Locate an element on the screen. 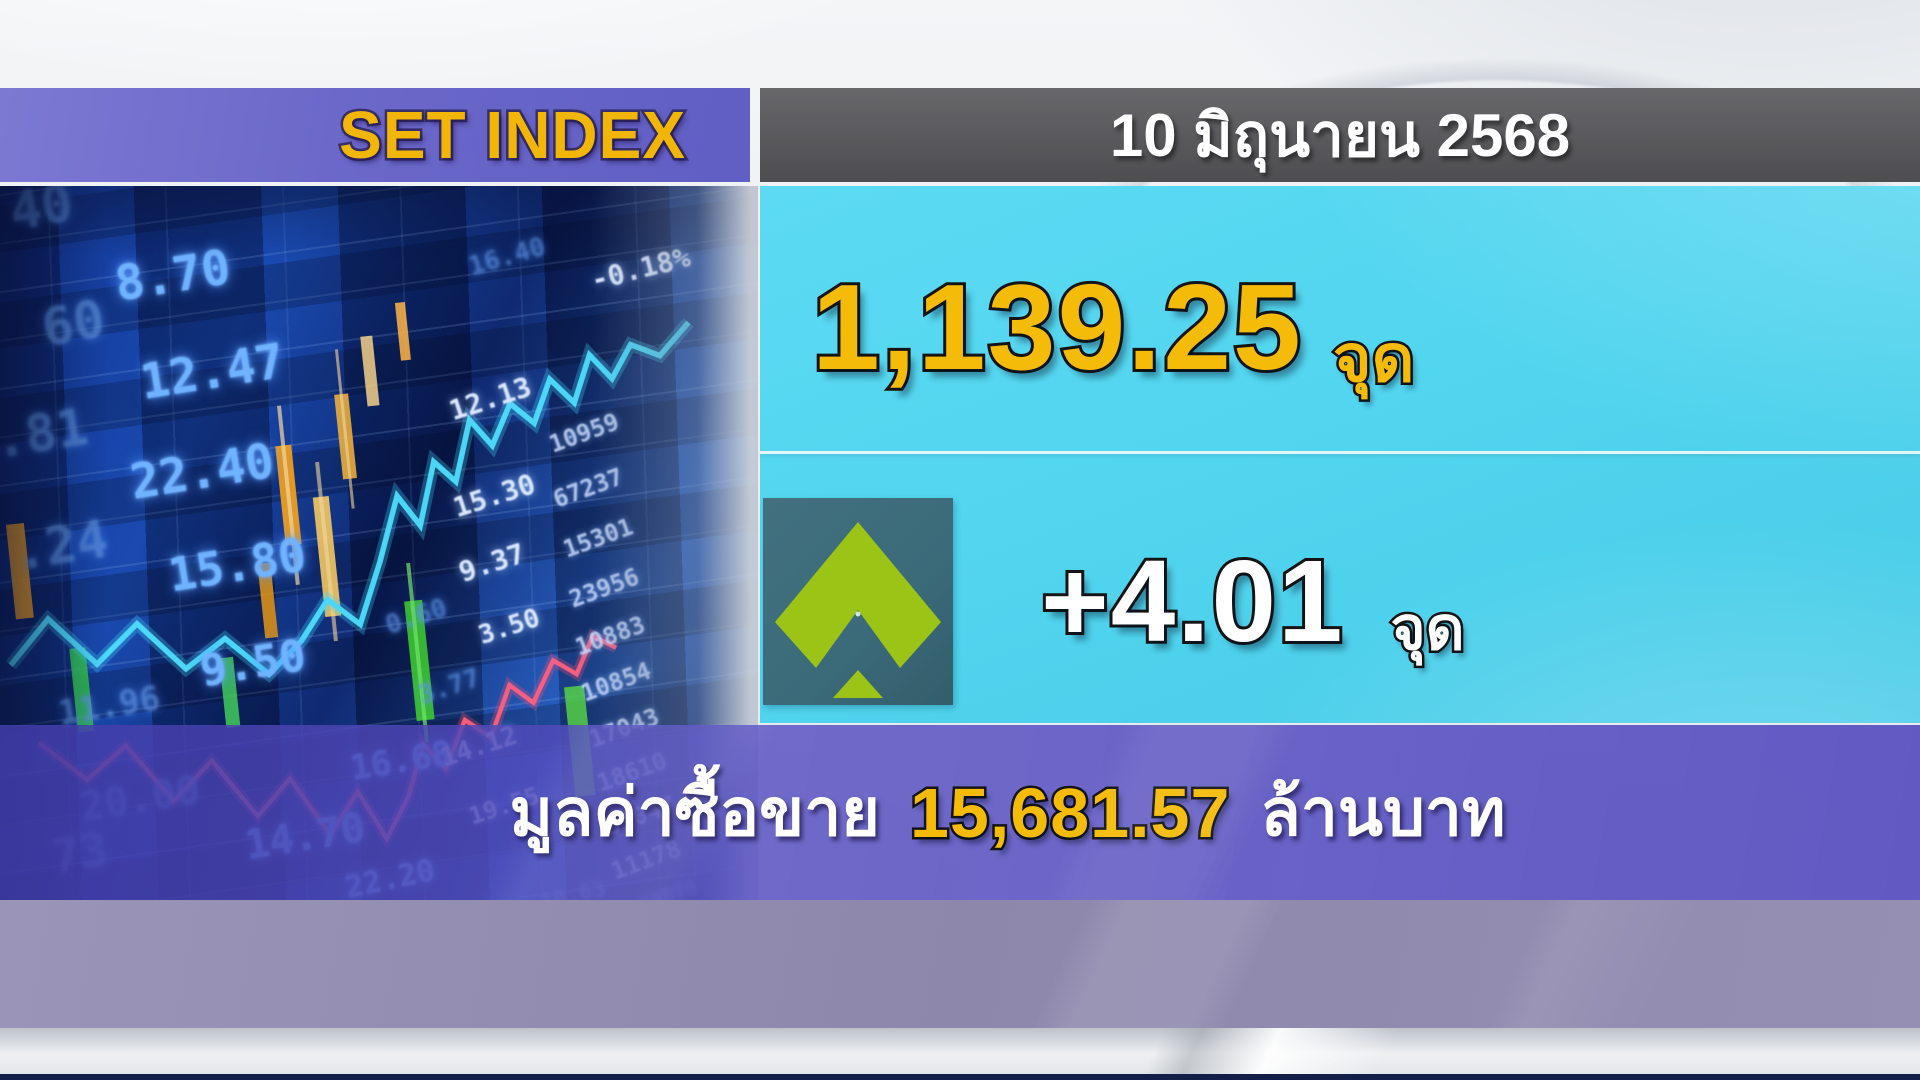 Image resolution: width=1920 pixels, height=1080 pixels. panel-divider is located at coordinates (1340, 452).